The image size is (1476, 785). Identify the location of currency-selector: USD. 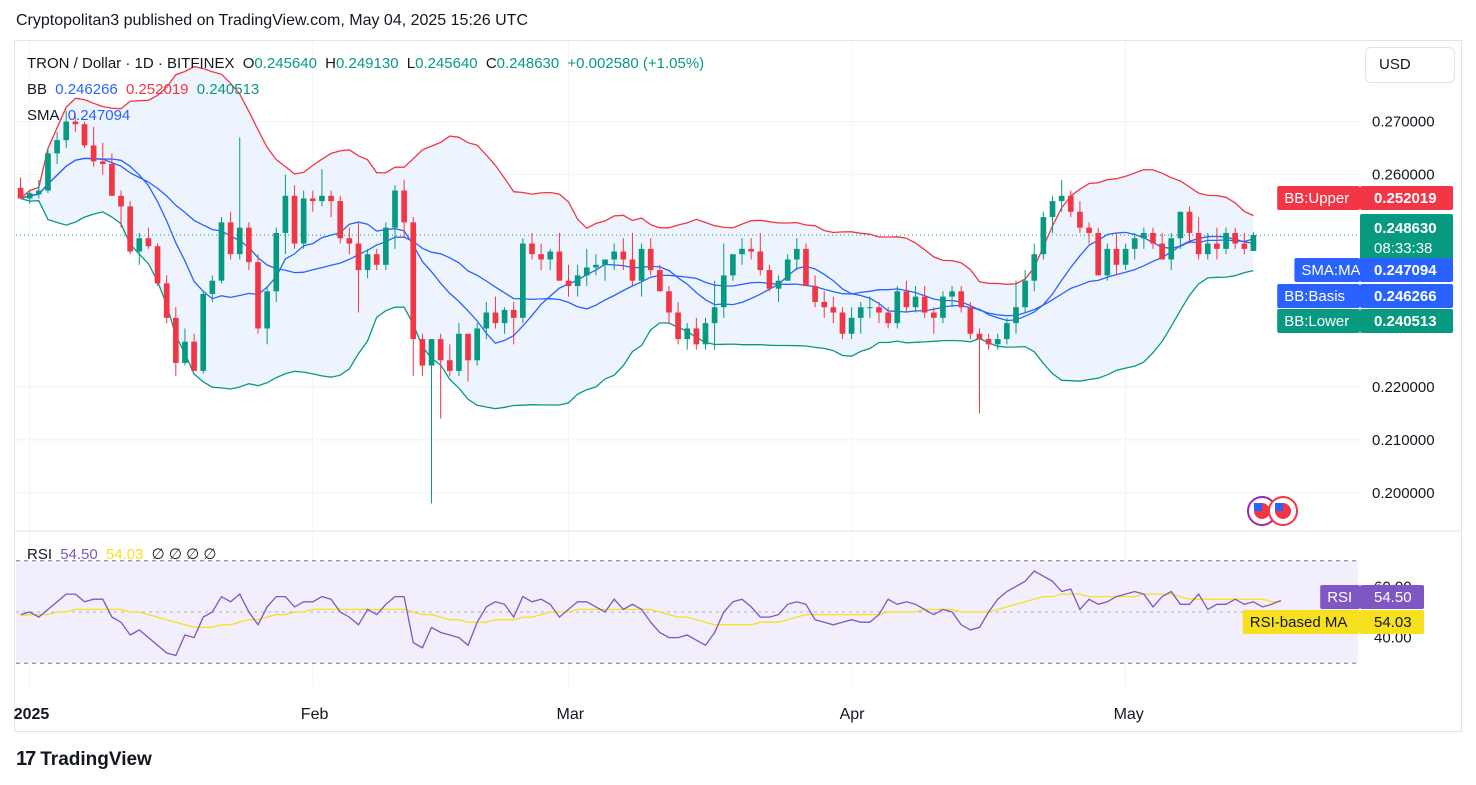
(1410, 65).